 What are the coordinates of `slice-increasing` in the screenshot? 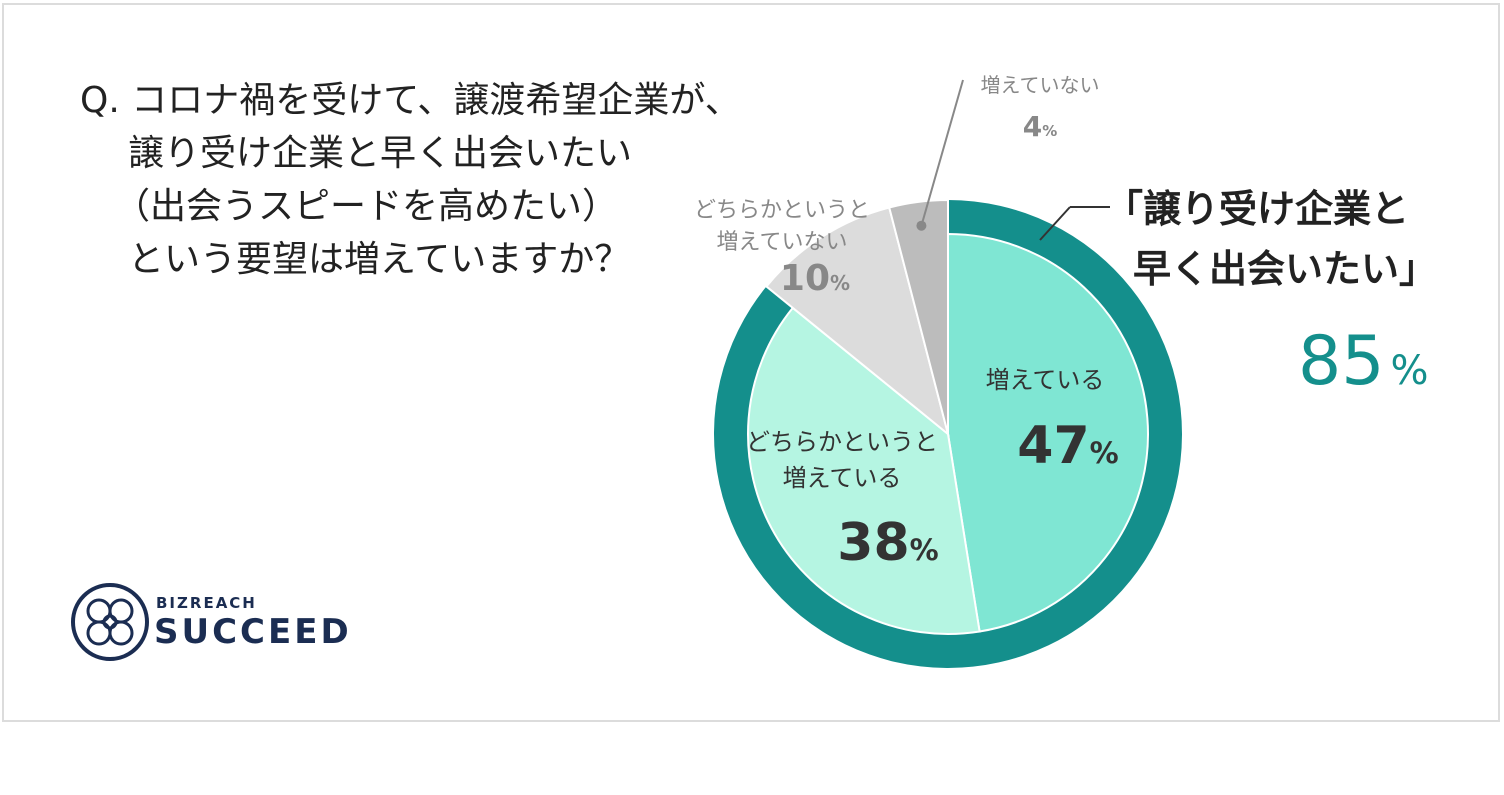 It's located at (1048, 432).